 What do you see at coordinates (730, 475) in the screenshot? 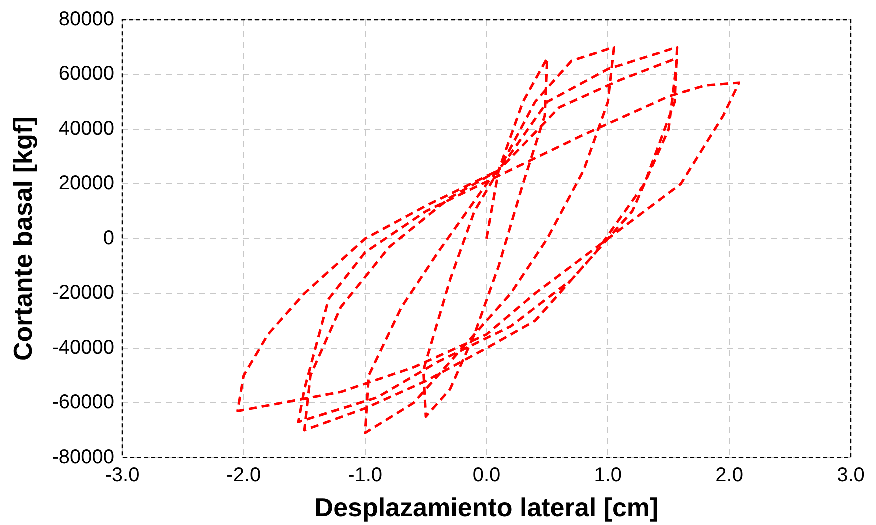
I see `x-tick-label: 2.0` at bounding box center [730, 475].